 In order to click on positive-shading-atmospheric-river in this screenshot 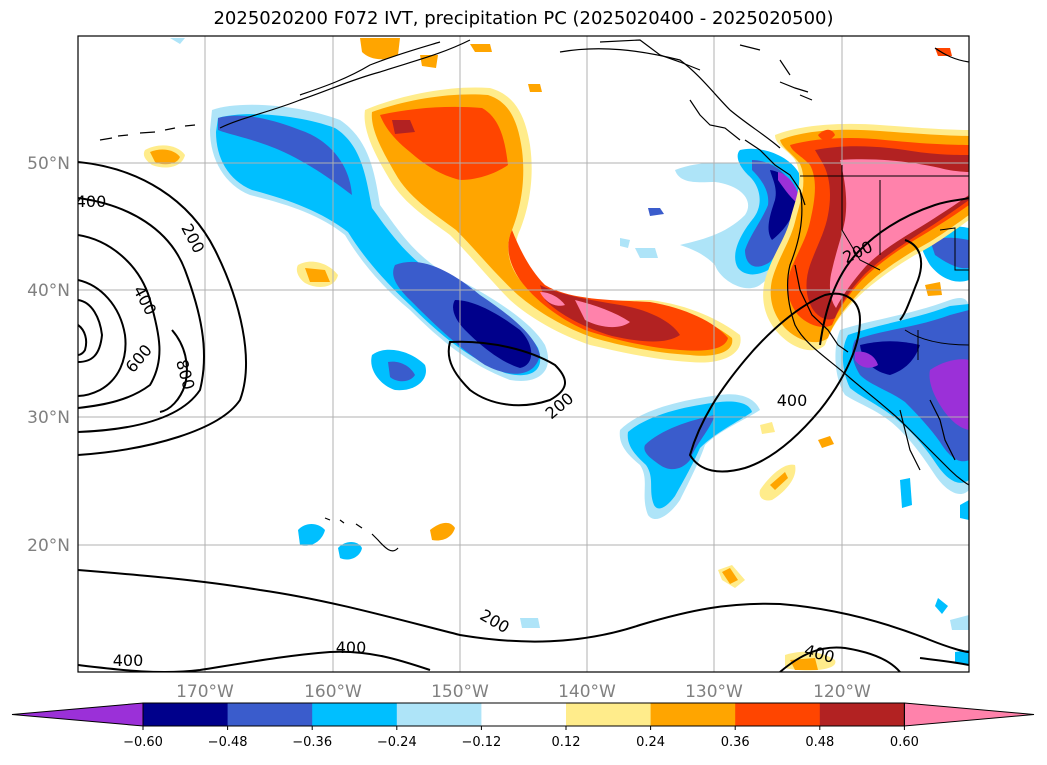, I will do `click(552, 225)`.